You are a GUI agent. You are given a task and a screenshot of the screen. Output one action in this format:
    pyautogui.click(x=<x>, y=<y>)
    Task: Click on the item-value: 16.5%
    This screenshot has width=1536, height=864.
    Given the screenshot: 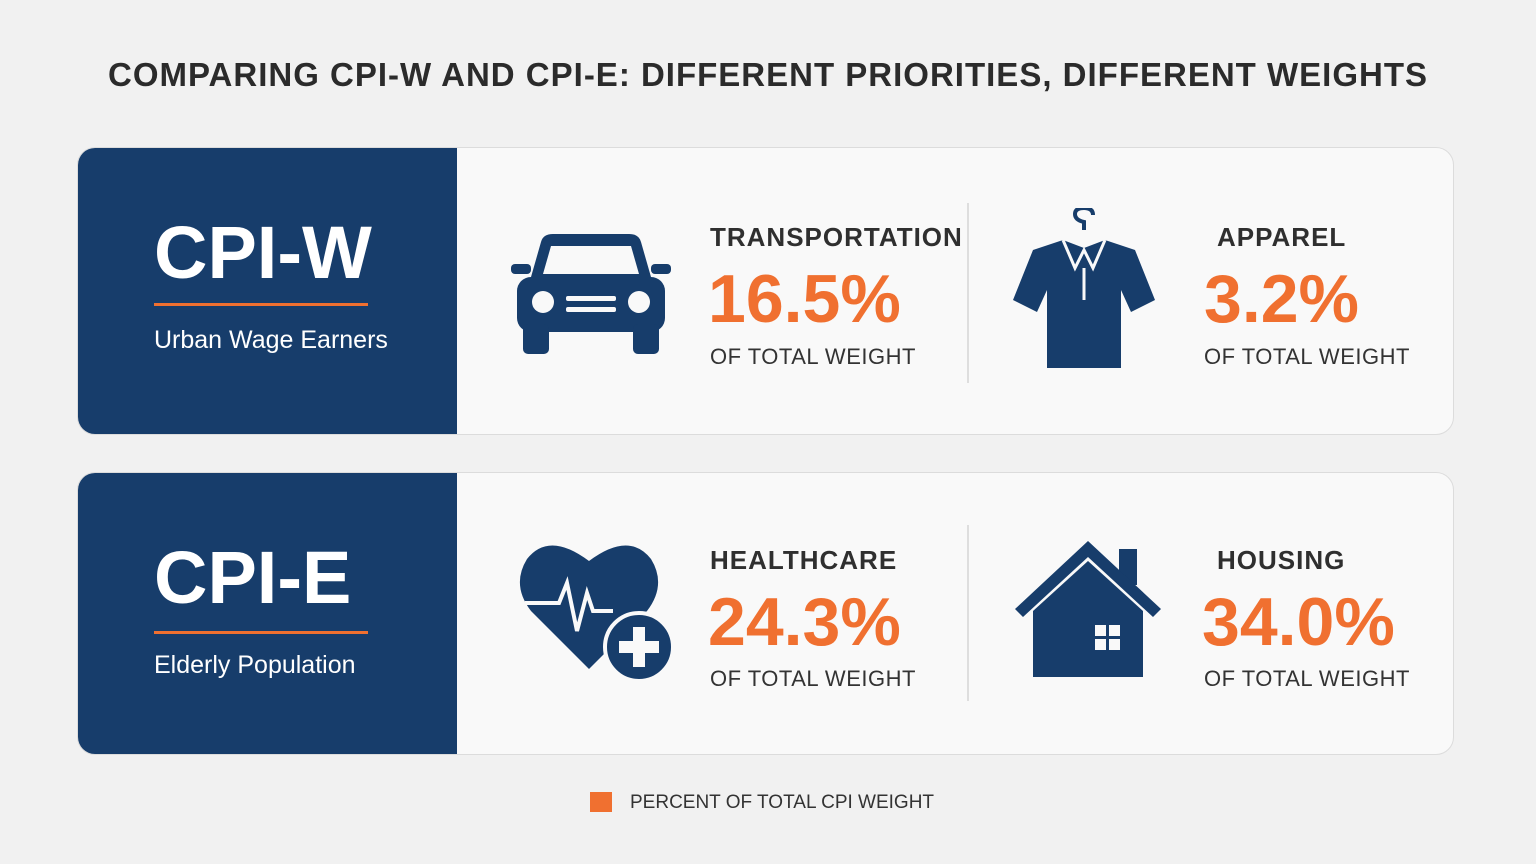 What is the action you would take?
    pyautogui.click(x=804, y=299)
    